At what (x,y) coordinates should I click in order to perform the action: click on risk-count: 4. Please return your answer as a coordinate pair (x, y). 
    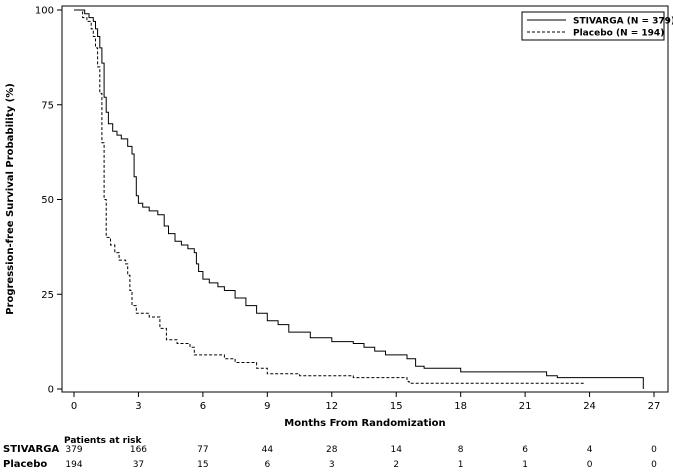
    Looking at the image, I should click on (590, 450).